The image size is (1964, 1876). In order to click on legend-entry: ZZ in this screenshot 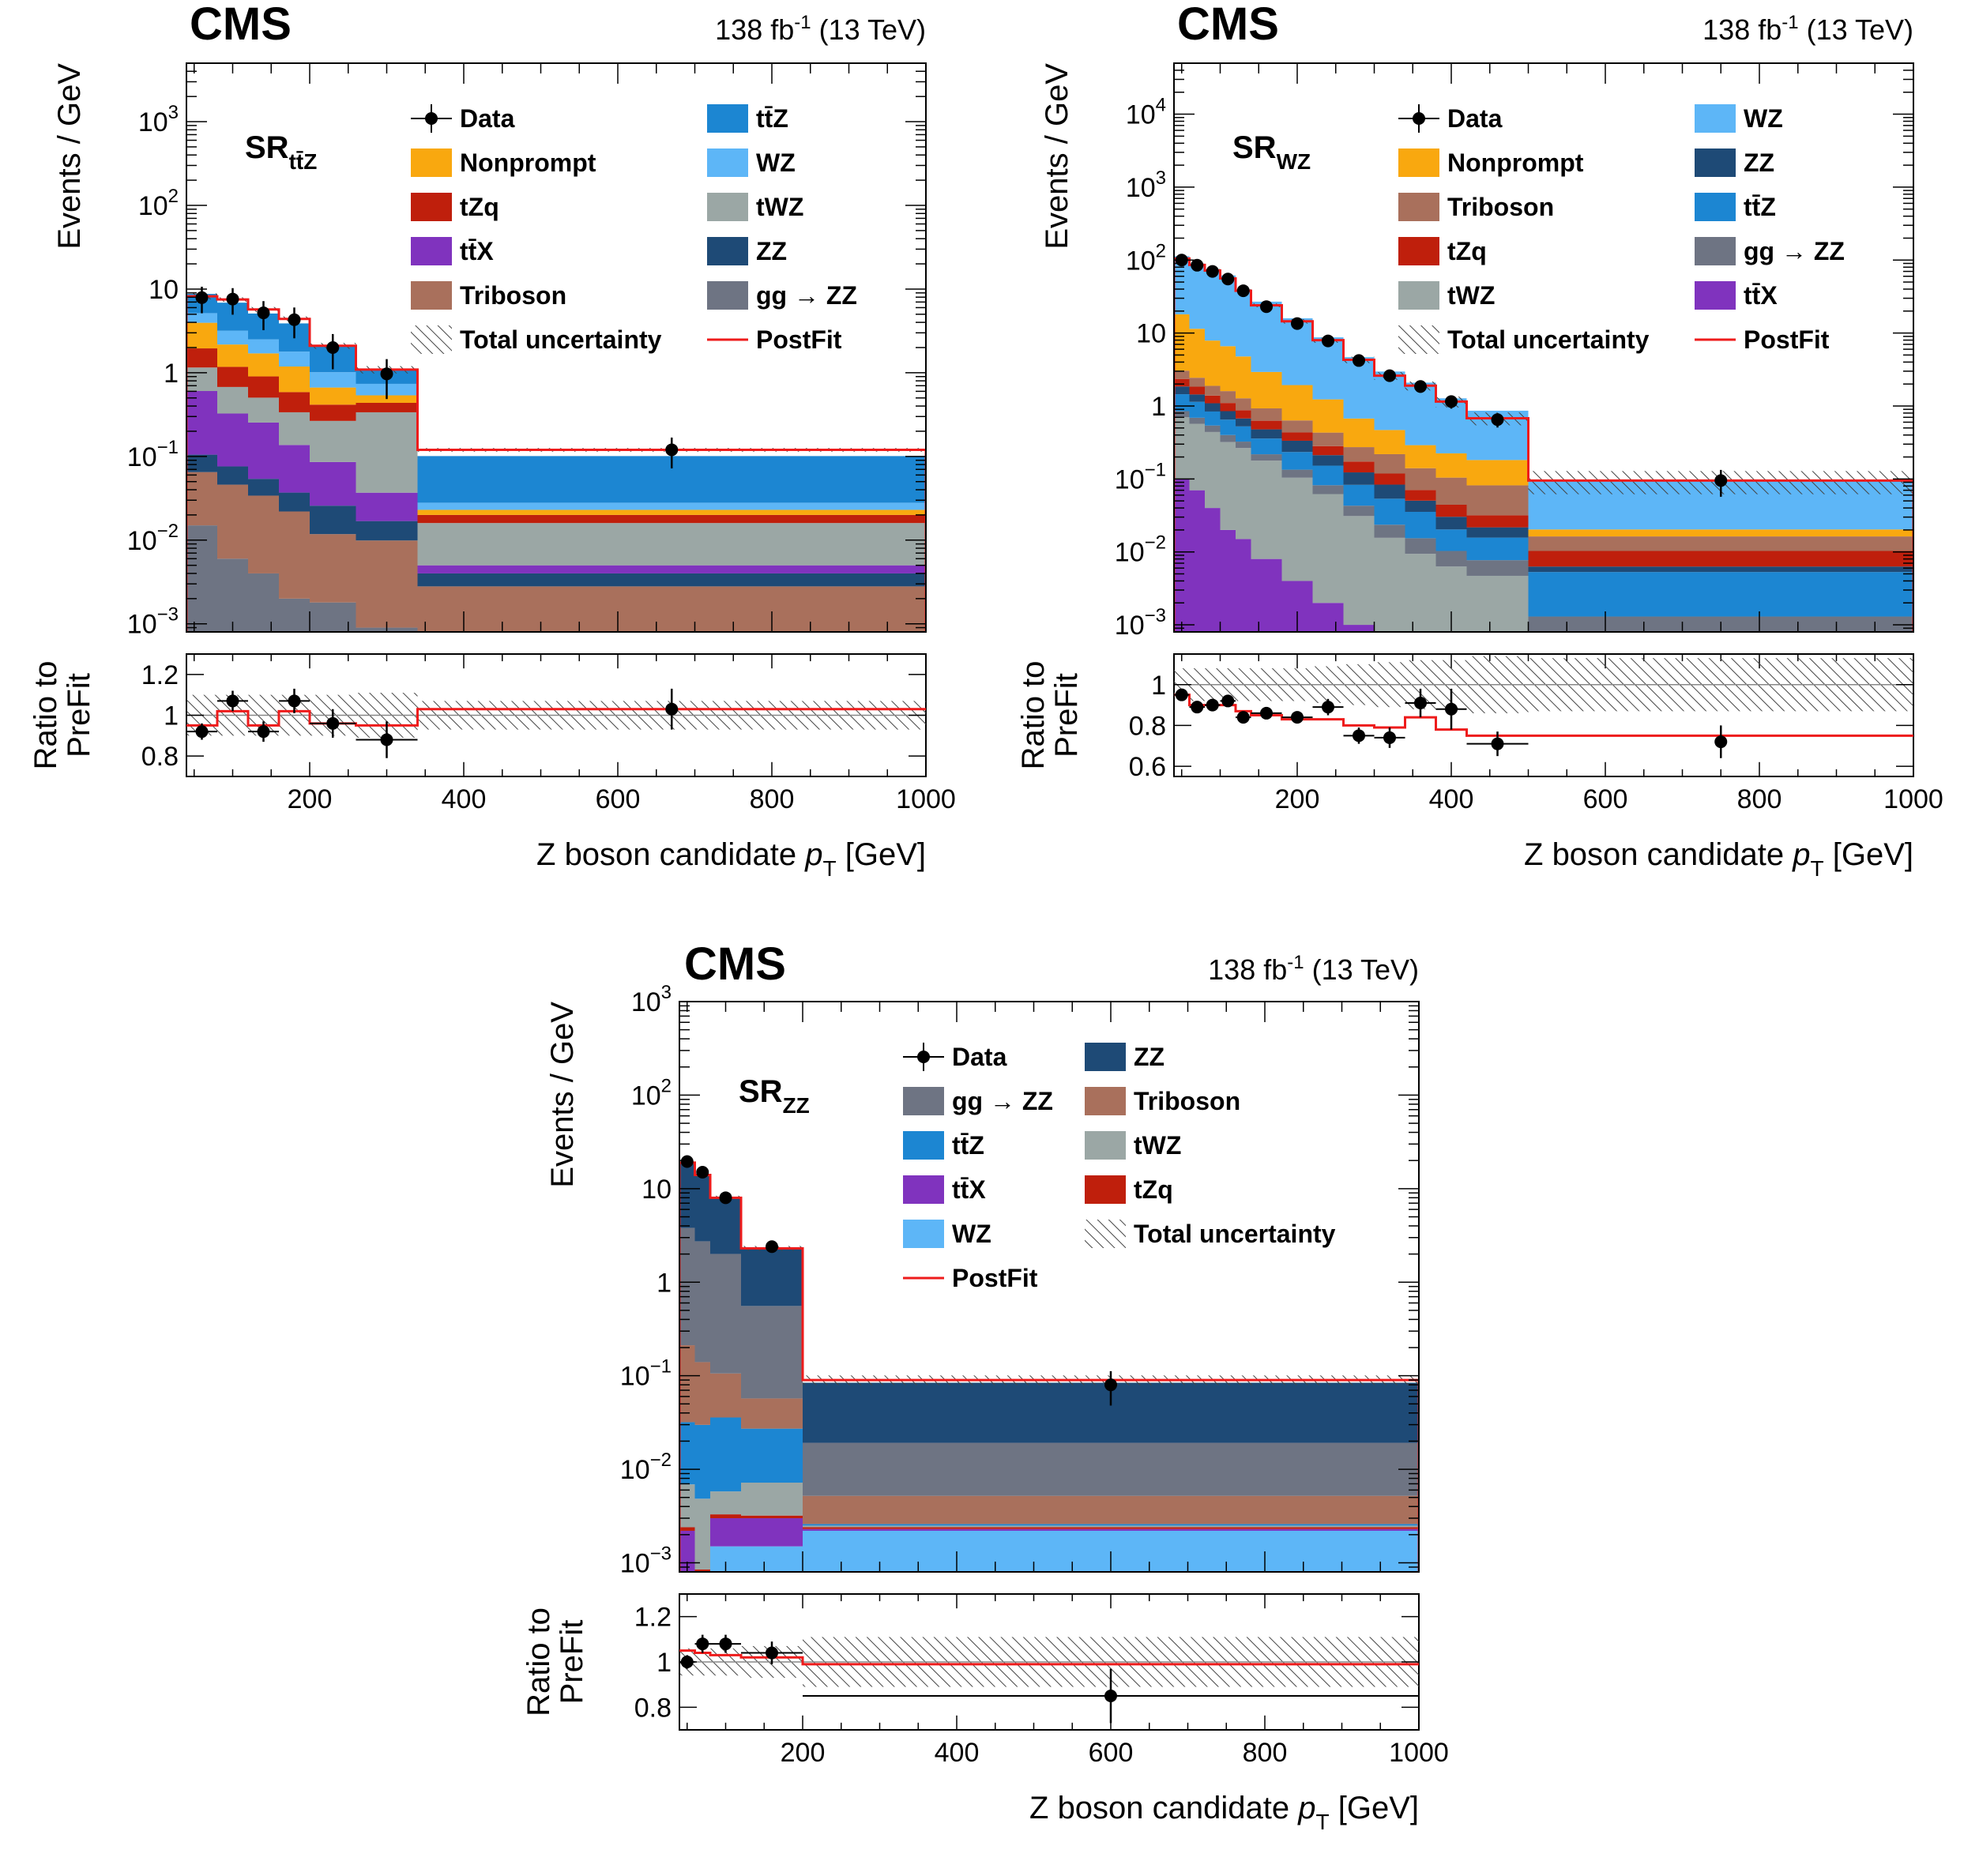, I will do `click(1734, 163)`.